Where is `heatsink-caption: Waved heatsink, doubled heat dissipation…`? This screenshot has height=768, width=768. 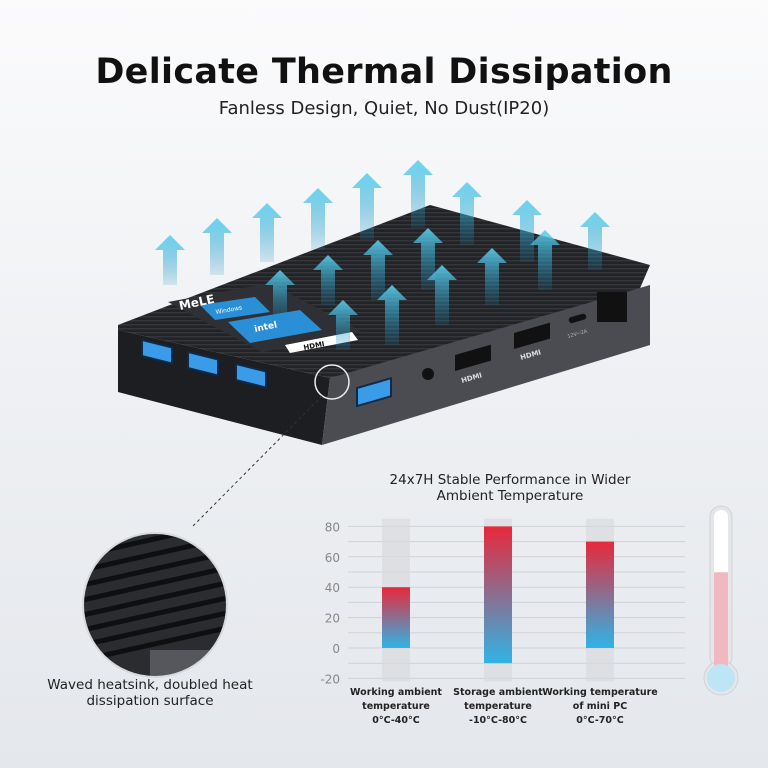
heatsink-caption: Waved heatsink, doubled heat dissipation… is located at coordinates (150, 693).